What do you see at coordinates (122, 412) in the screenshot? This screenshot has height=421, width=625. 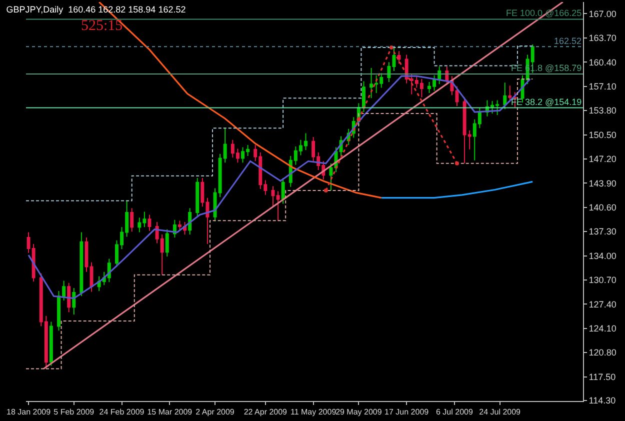 I see `x-tick-label: 24 Feb 2009` at bounding box center [122, 412].